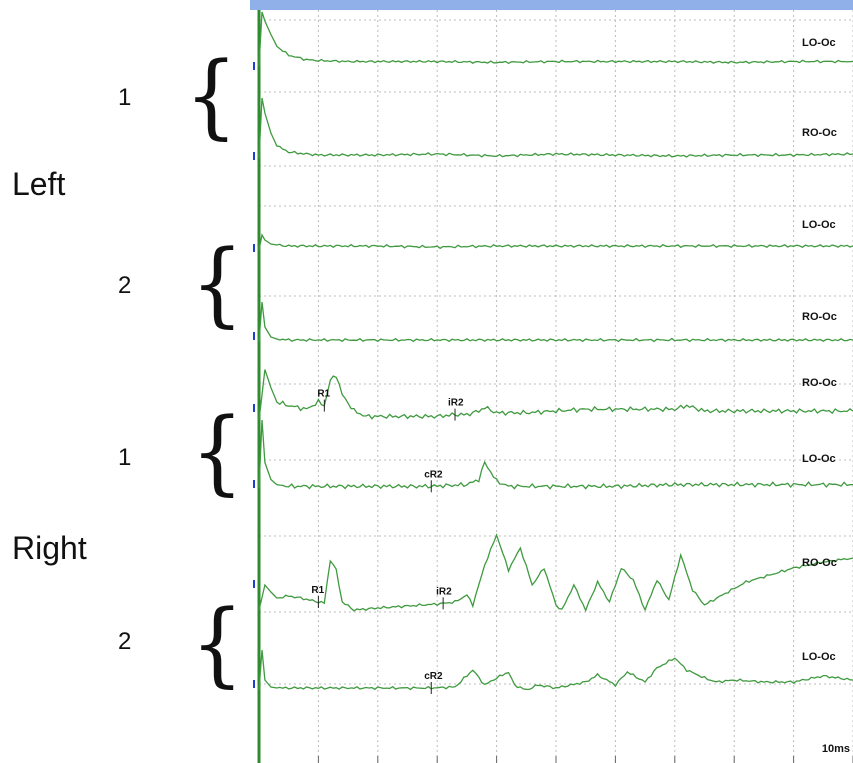 The height and width of the screenshot is (763, 853). Describe the element at coordinates (551, 5) in the screenshot. I see `title-bar` at that location.